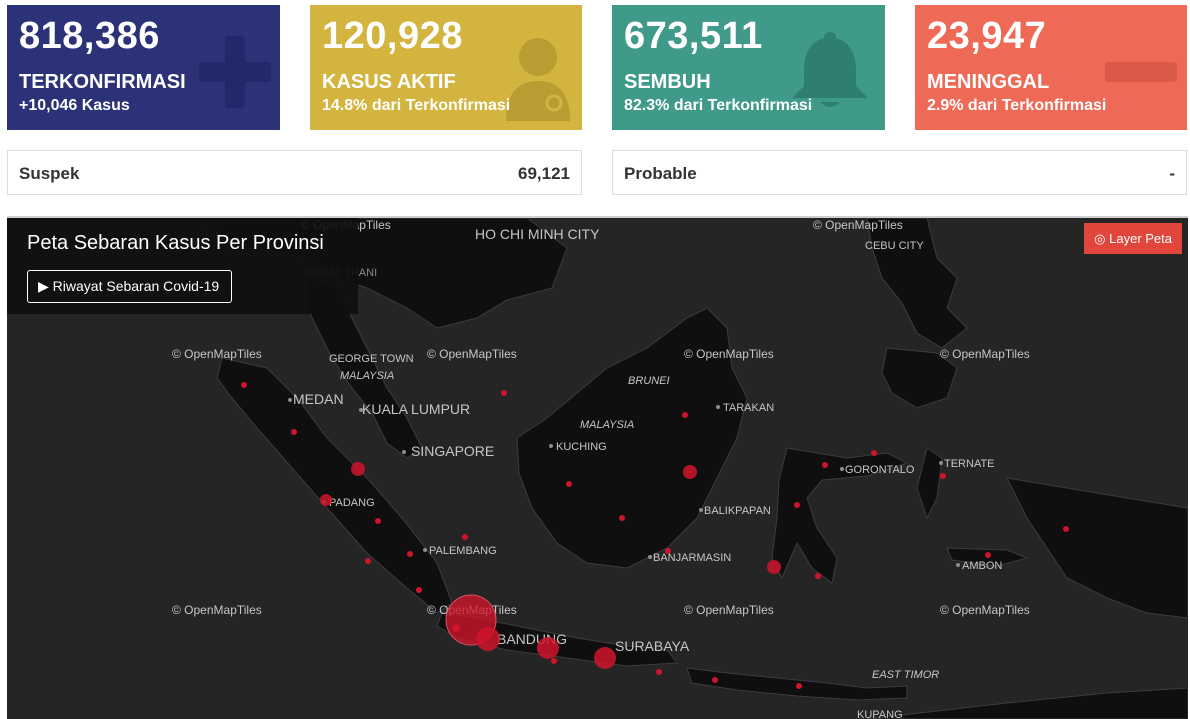  I want to click on city-brunei: BRUNEI, so click(649, 381).